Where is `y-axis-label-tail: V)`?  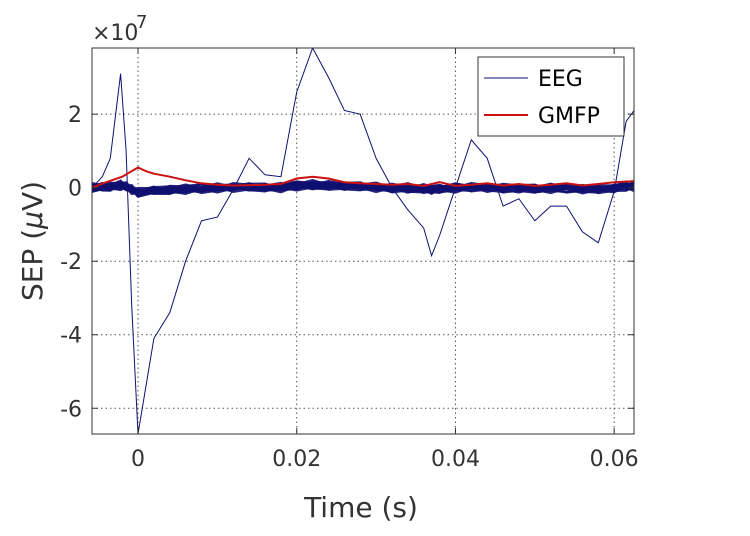
y-axis-label-tail: V) is located at coordinates (32, 196).